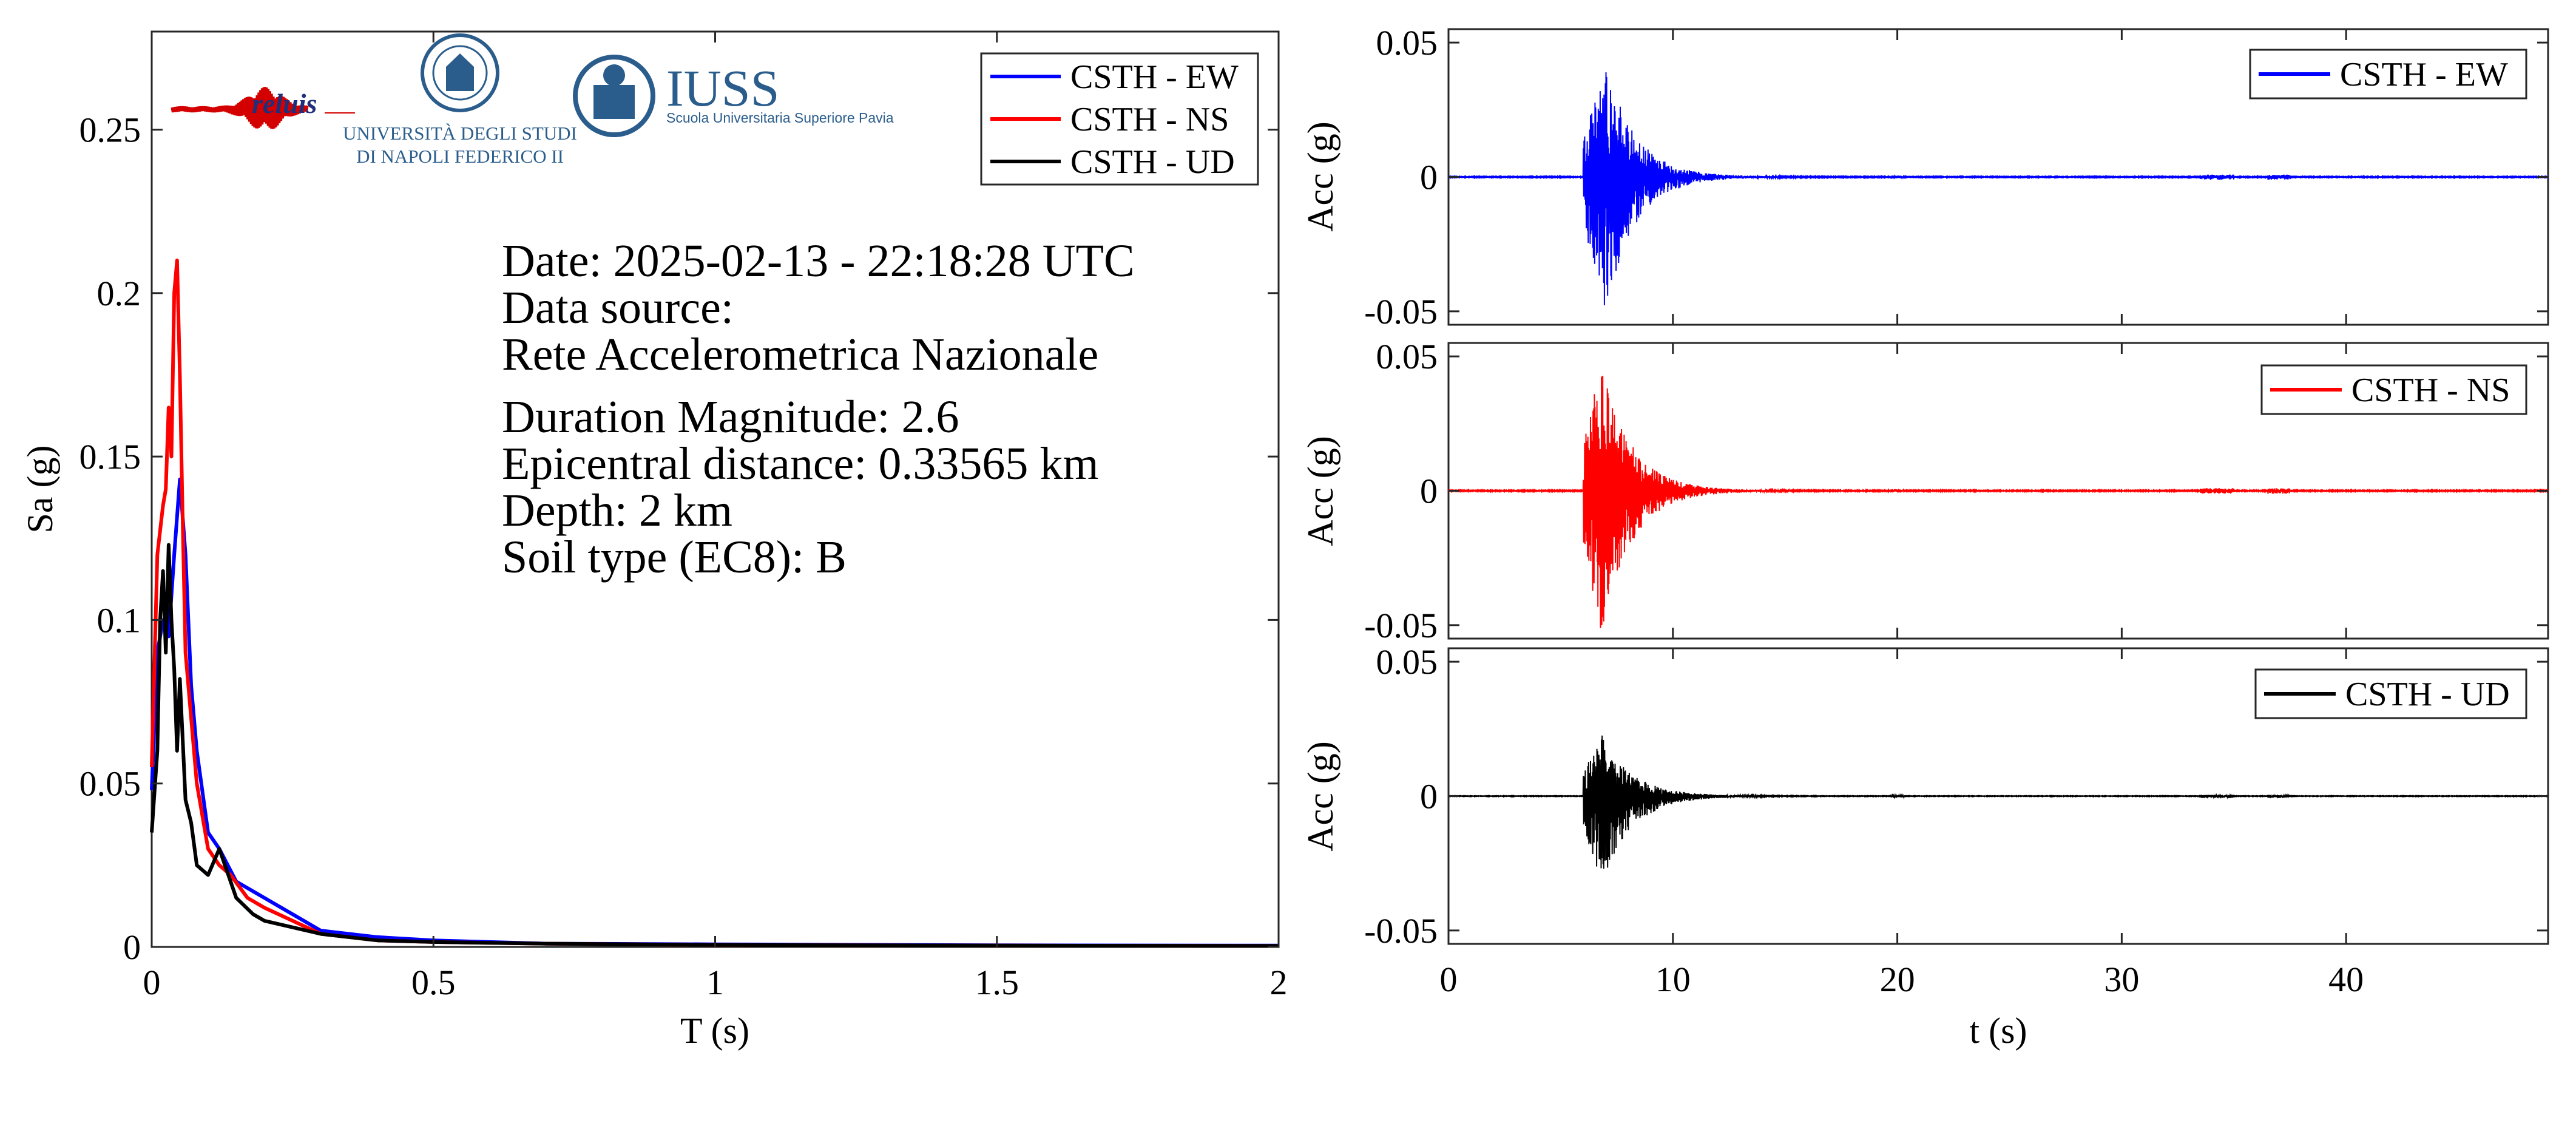 Image resolution: width=2576 pixels, height=1126 pixels. Describe the element at coordinates (617, 510) in the screenshot. I see `event-depth: Depth: 2 km` at that location.